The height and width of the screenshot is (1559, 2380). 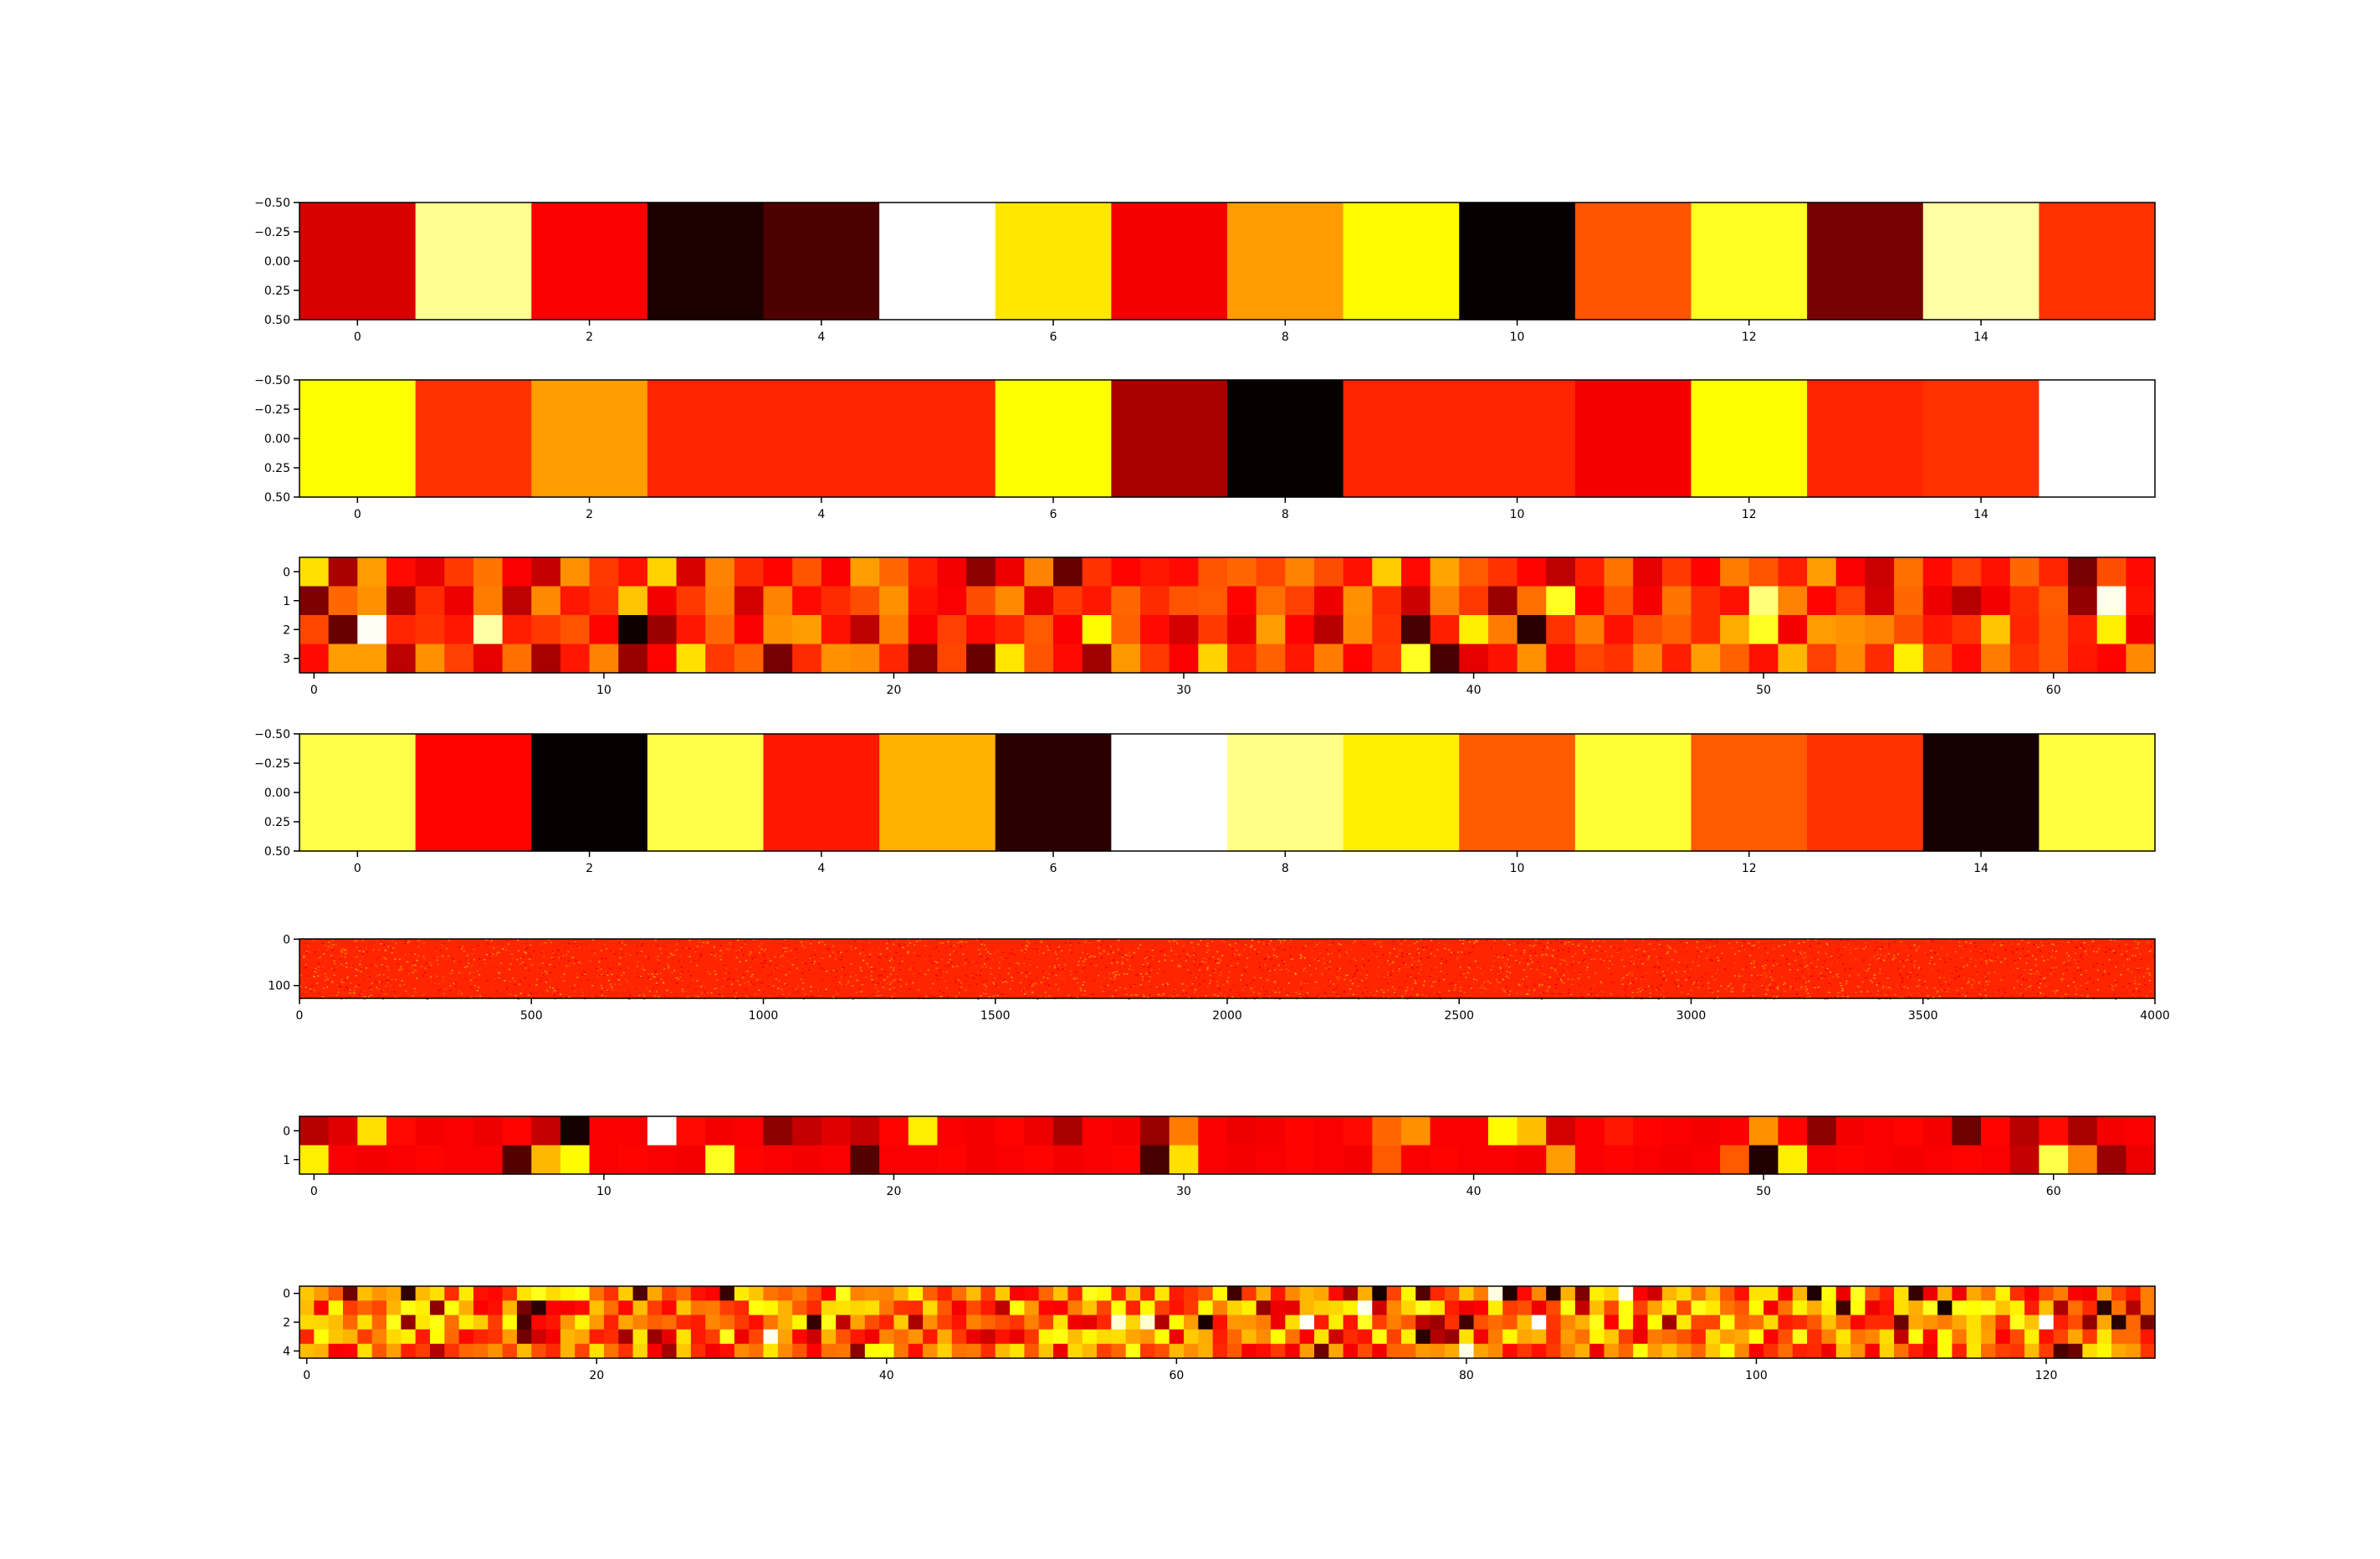 What do you see at coordinates (272, 380) in the screenshot?
I see `y-tick-label: −0.50` at bounding box center [272, 380].